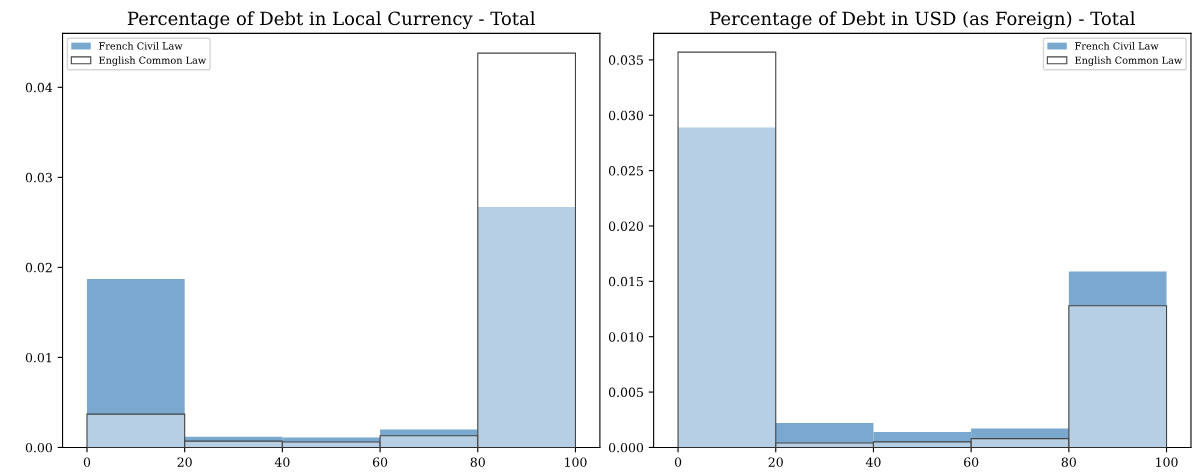 The height and width of the screenshot is (476, 1203). Describe the element at coordinates (625, 281) in the screenshot. I see `y-tick-label: 0.015` at that location.